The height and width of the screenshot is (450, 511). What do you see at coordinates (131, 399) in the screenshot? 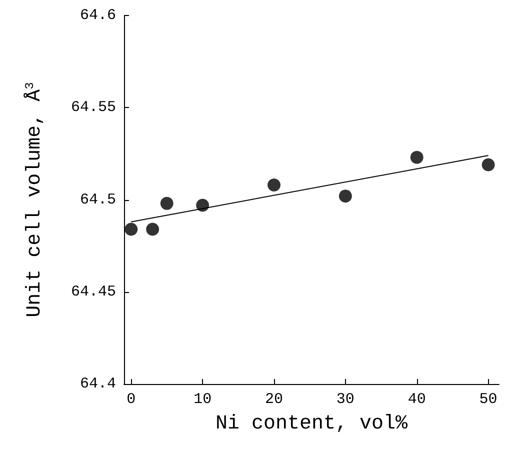
I see `x-tick-label: 0` at bounding box center [131, 399].